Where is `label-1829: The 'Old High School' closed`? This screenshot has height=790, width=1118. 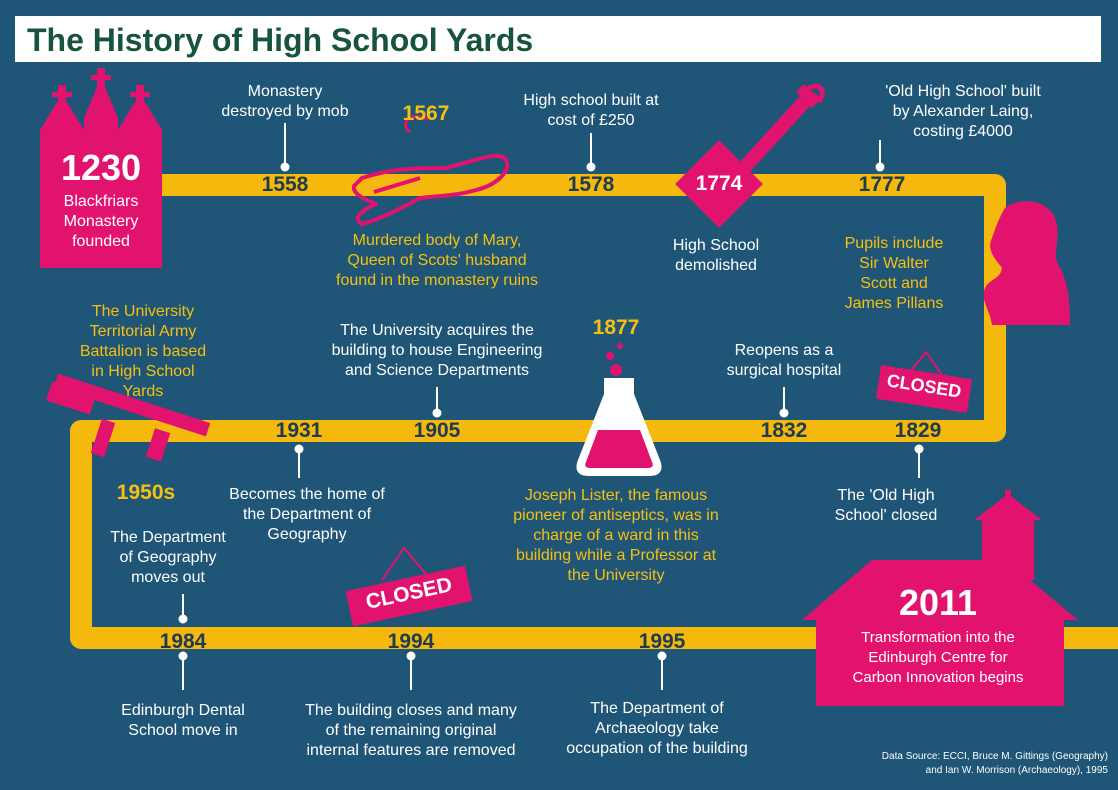 label-1829: The 'Old High School' closed is located at coordinates (886, 505).